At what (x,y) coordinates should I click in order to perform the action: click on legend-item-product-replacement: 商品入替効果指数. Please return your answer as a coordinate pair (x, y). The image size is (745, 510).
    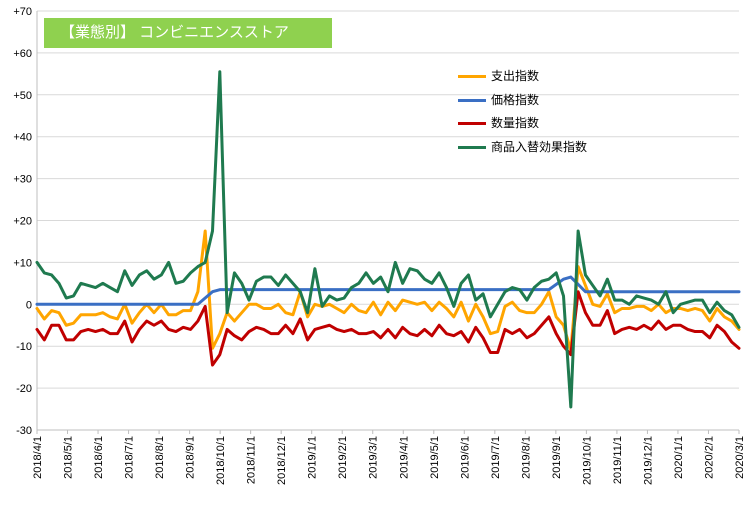
    Looking at the image, I should click on (533, 149).